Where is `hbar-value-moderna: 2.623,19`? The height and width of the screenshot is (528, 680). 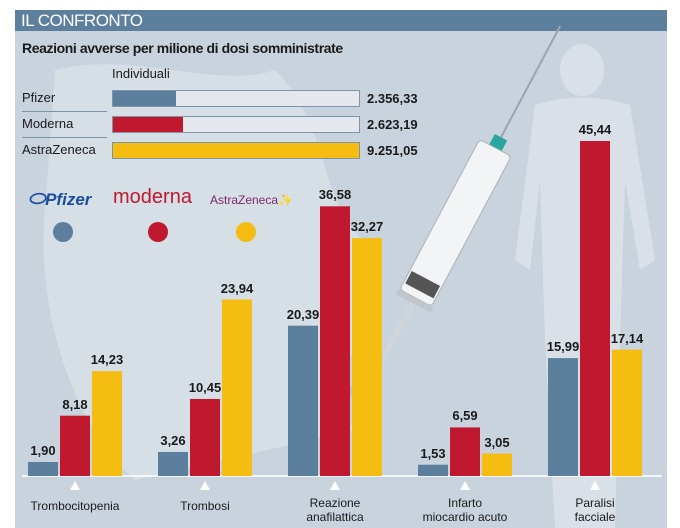
hbar-value-moderna: 2.623,19 is located at coordinates (392, 124).